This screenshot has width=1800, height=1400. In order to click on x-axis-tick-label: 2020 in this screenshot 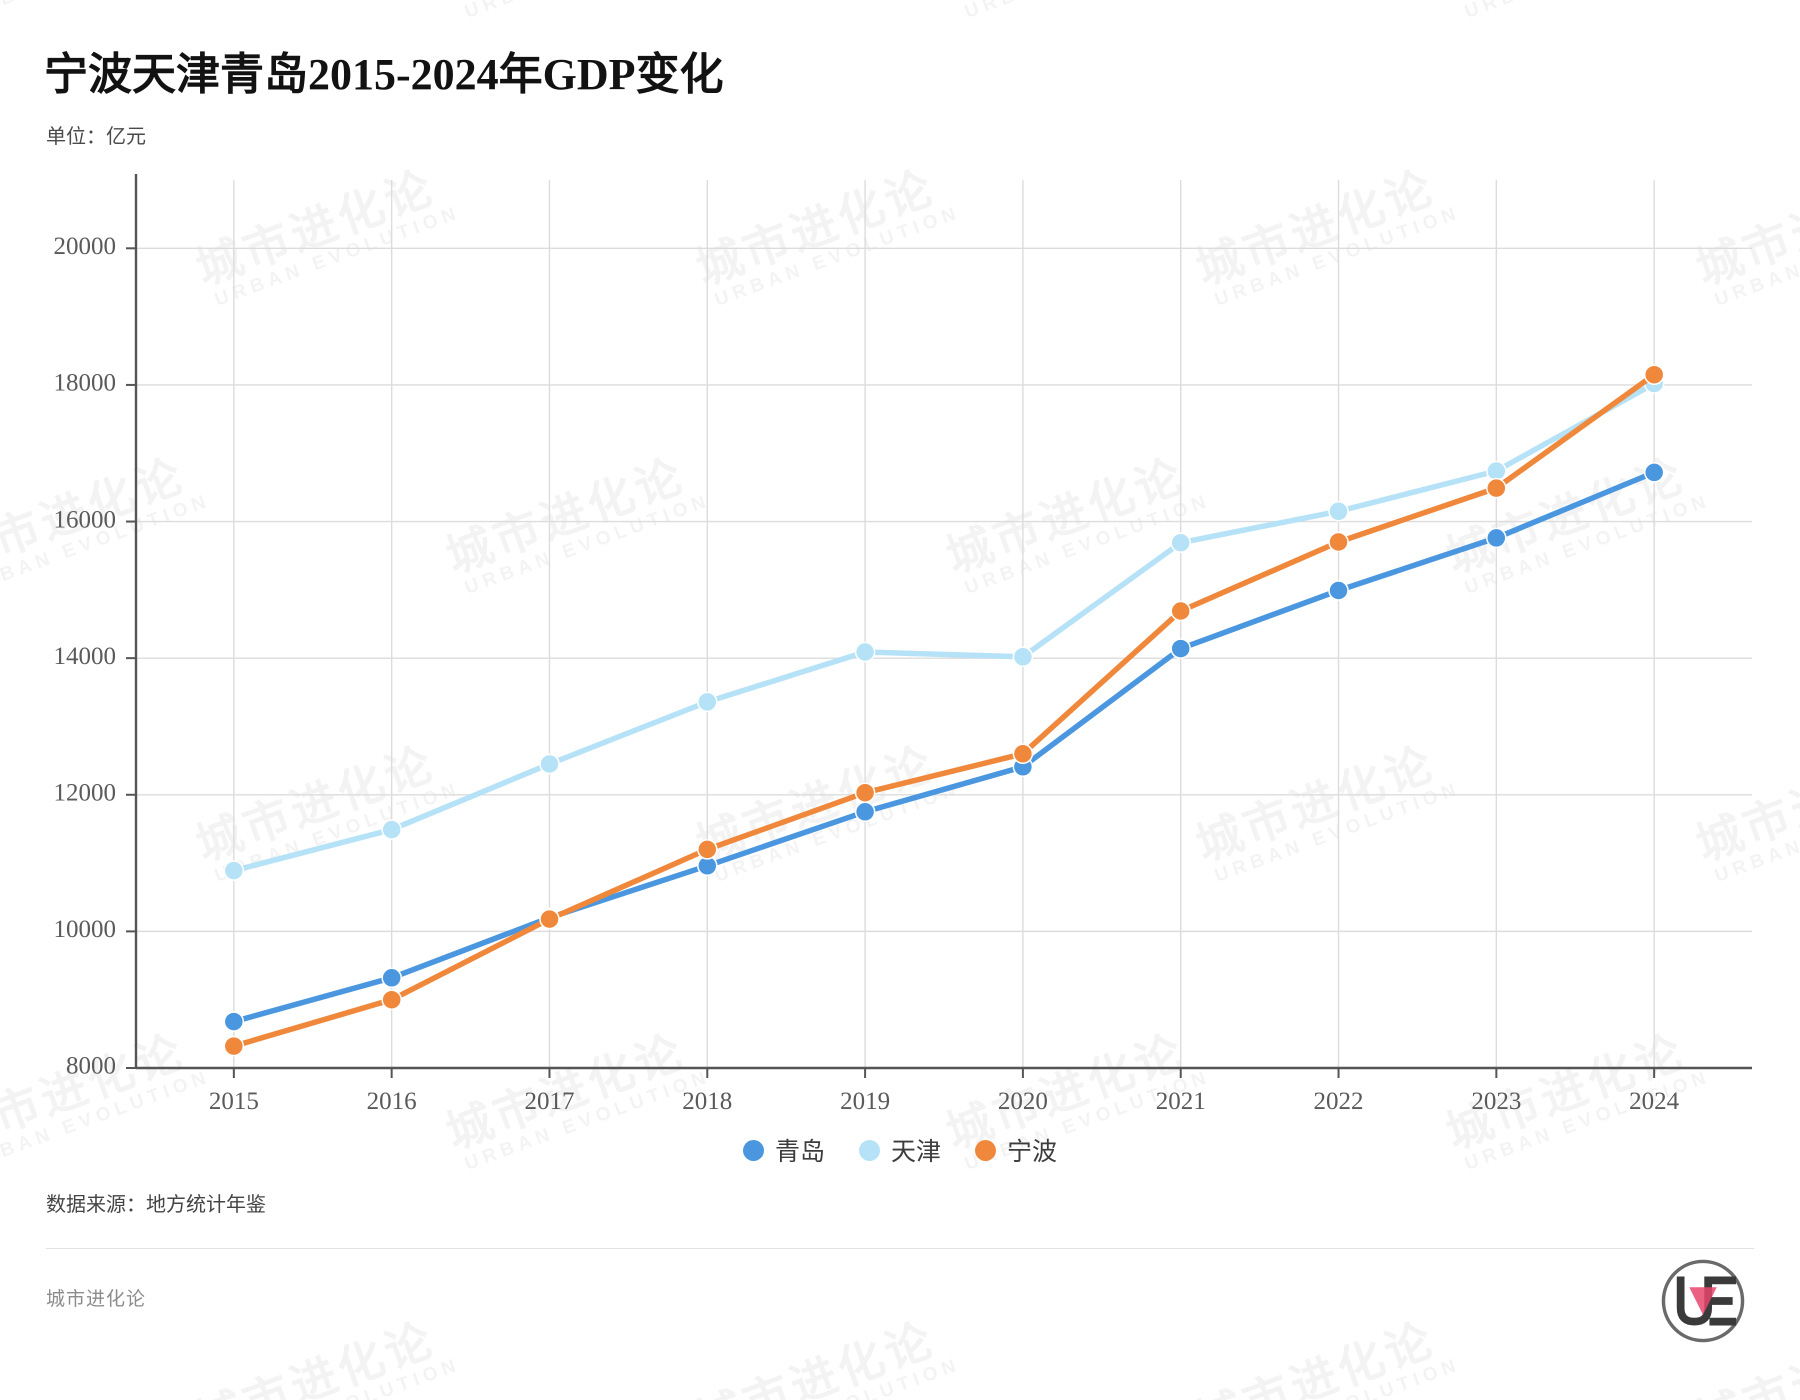, I will do `click(1023, 1101)`.